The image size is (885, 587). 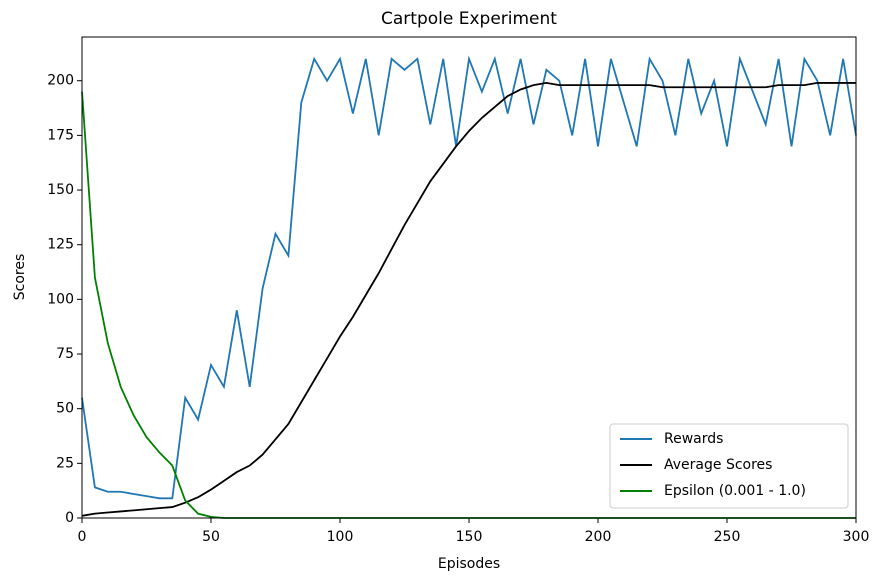 I want to click on y-tick-label: 50, so click(x=65, y=409).